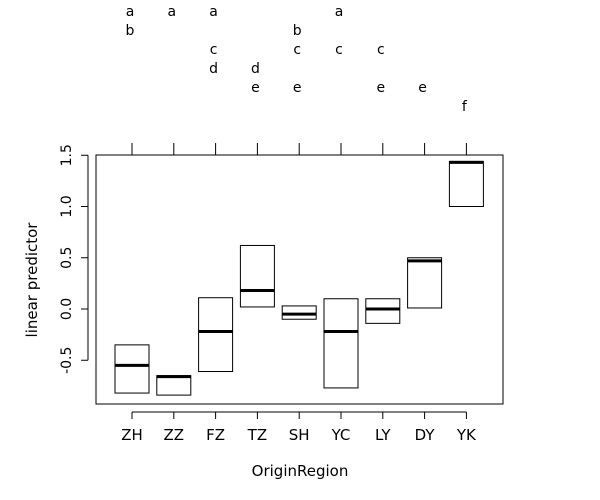 The image size is (600, 500). Describe the element at coordinates (299, 435) in the screenshot. I see `x-tick-label: SH` at that location.